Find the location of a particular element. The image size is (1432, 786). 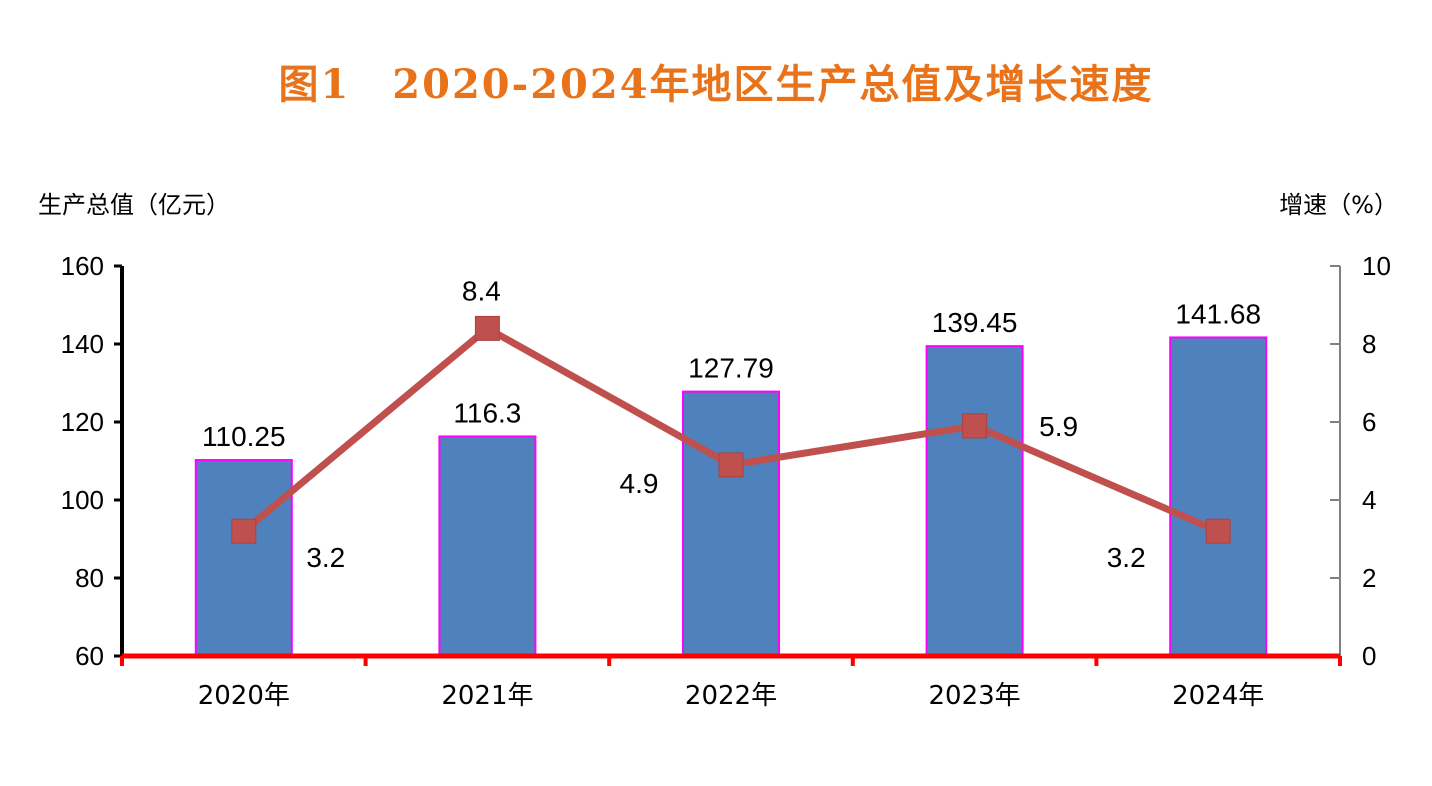

right-tick-label-0: 0 is located at coordinates (1369, 656).